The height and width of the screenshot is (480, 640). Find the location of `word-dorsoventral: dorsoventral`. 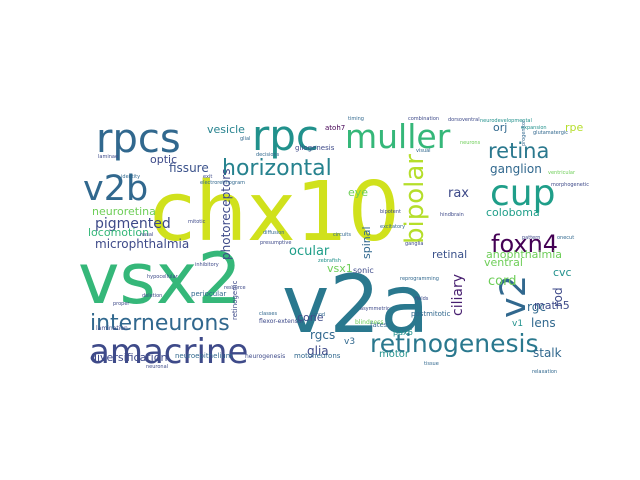

word-dorsoventral: dorsoventral is located at coordinates (464, 120).